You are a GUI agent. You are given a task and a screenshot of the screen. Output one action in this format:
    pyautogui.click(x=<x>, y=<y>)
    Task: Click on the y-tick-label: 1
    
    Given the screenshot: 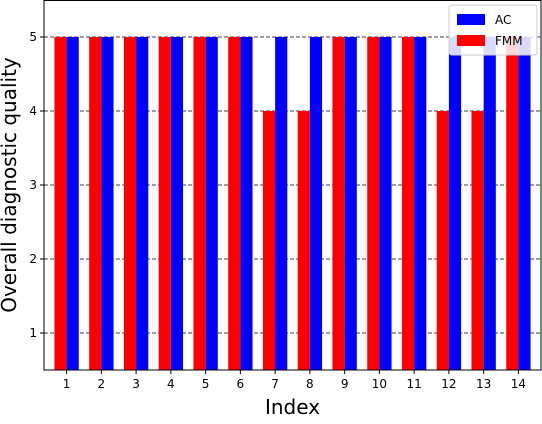 What is the action you would take?
    pyautogui.click(x=33, y=333)
    